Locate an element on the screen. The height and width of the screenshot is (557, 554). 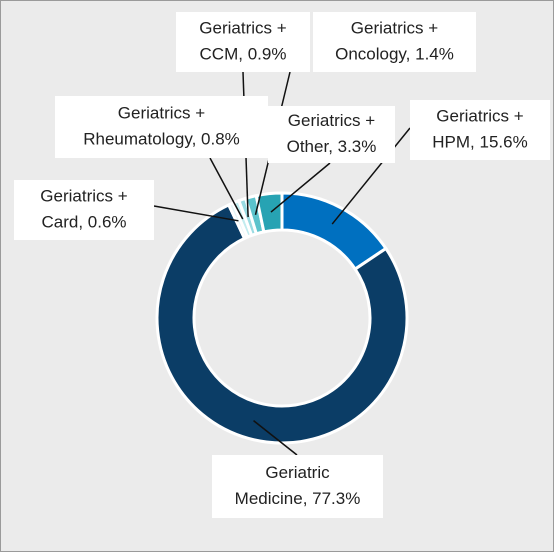
data-label: HPM, 15.6% is located at coordinates (479, 141).